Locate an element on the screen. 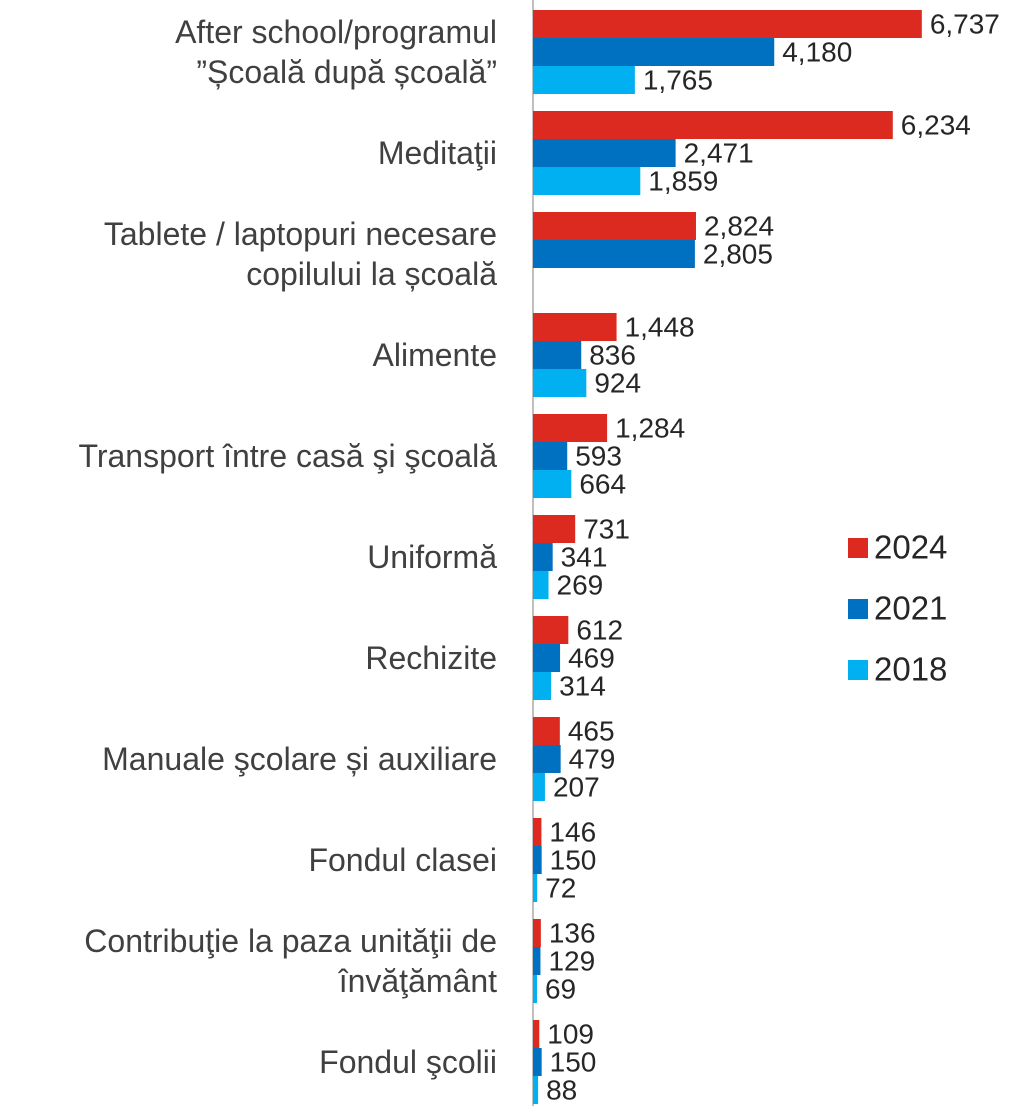  value-label: 1,859 is located at coordinates (683, 180).